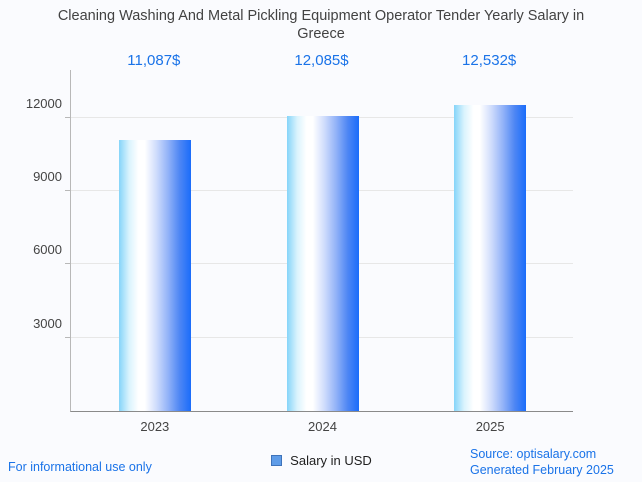 This screenshot has height=482, width=642. I want to click on bar-2024, so click(322, 263).